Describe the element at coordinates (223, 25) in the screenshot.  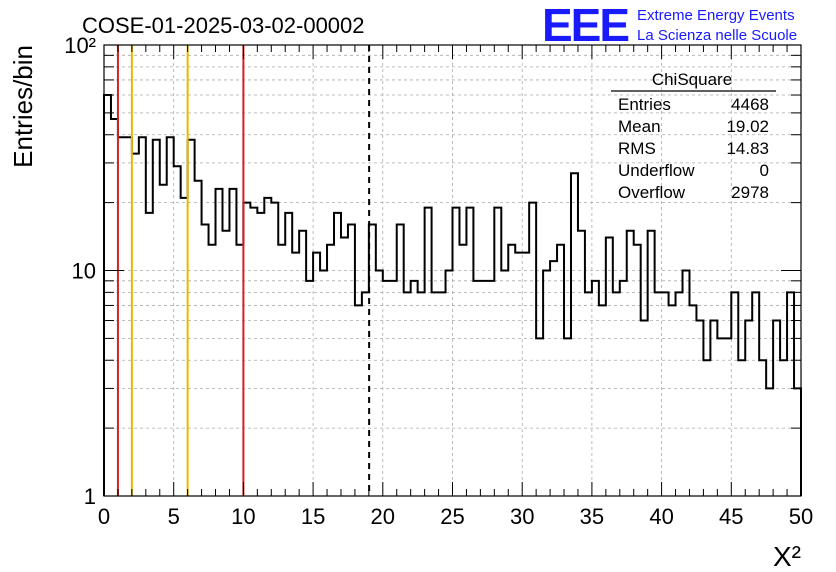
I see `chart-title: COSE-01-2025-03-02-00002` at that location.